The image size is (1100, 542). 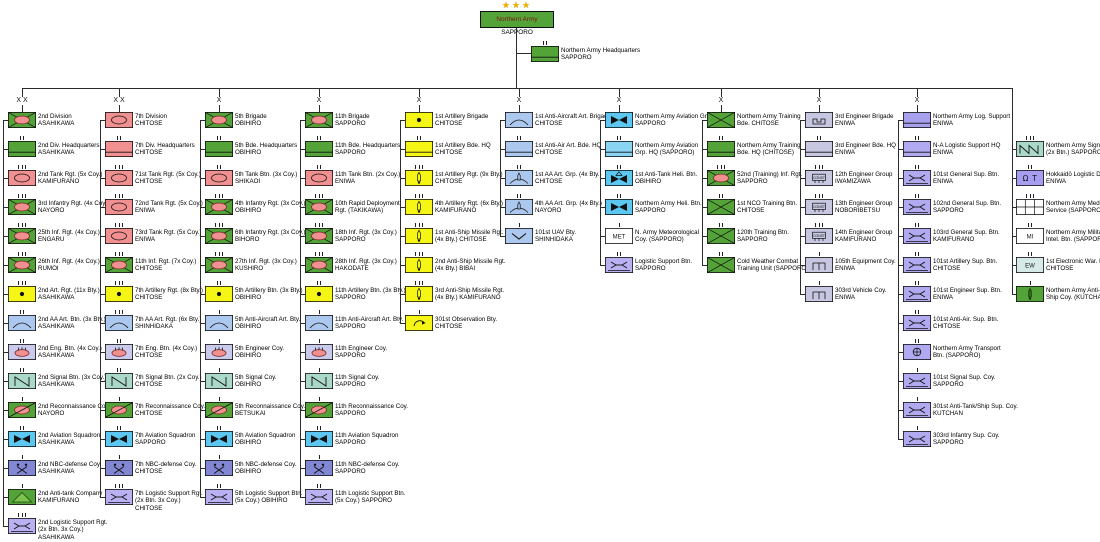 I want to click on svg-text: T, so click(x=1034, y=178).